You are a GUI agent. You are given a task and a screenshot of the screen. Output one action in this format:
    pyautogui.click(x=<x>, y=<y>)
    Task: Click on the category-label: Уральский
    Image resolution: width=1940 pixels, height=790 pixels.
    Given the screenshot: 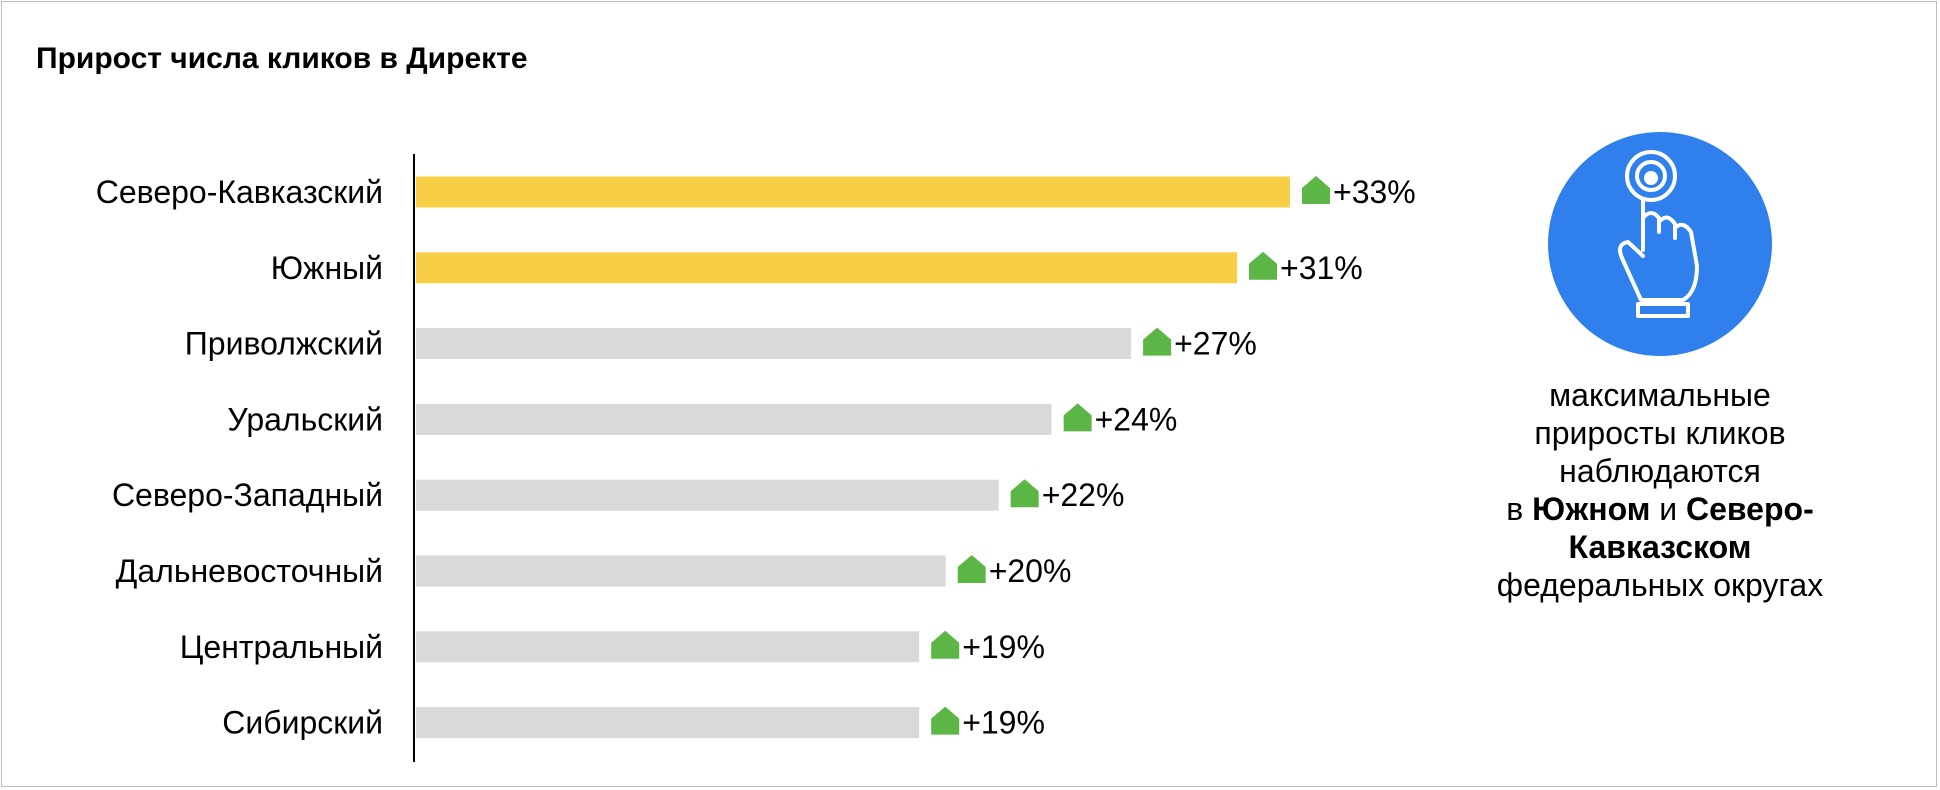 What is the action you would take?
    pyautogui.click(x=305, y=419)
    